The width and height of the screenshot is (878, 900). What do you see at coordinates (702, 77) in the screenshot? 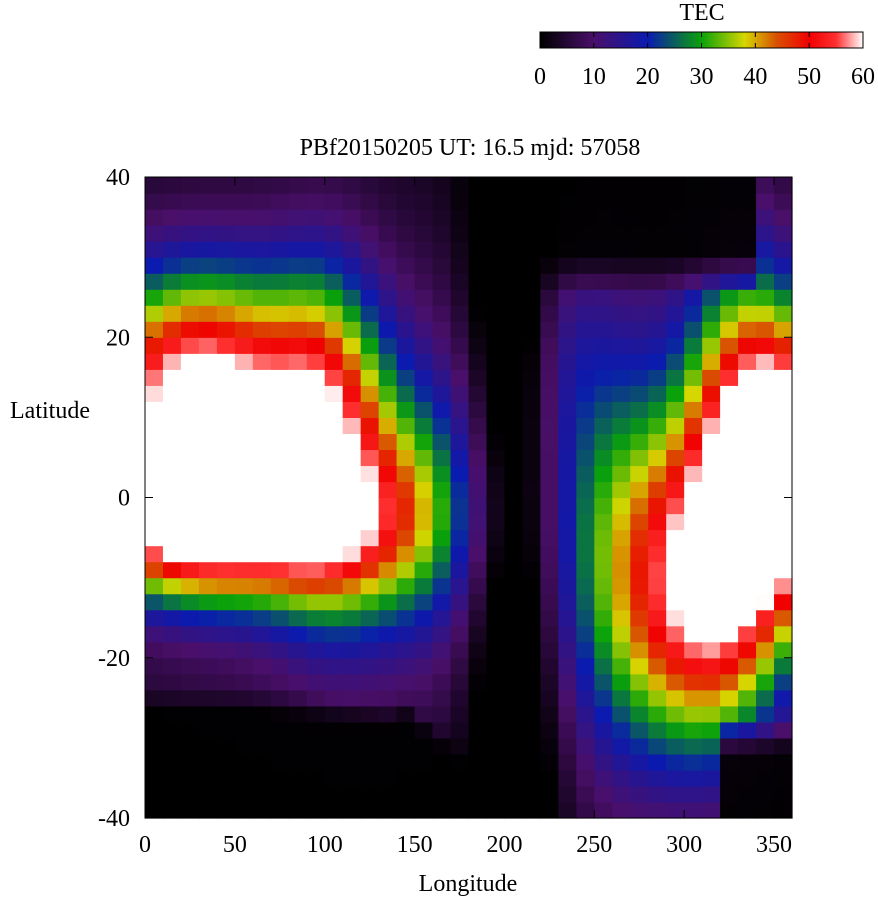
I see `colorbar-tick-label: 30` at bounding box center [702, 77].